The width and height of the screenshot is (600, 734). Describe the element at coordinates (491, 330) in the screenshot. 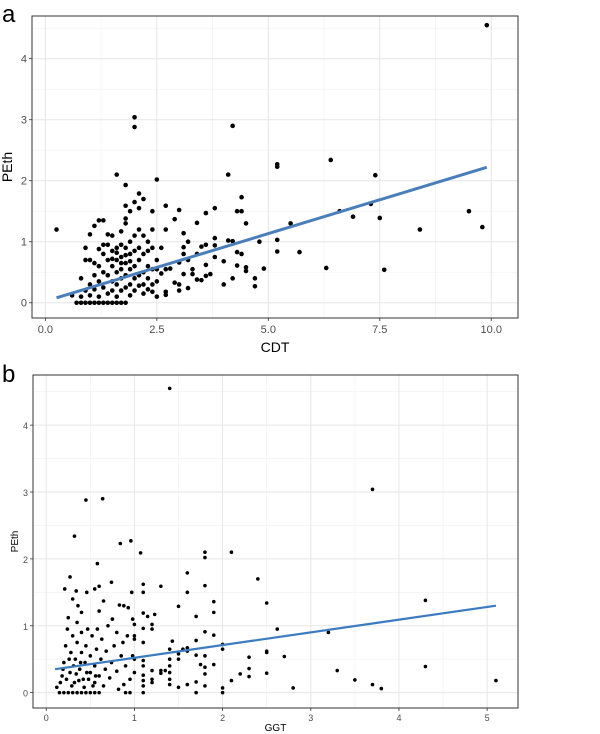

I see `x-tick-label: 10.0` at that location.